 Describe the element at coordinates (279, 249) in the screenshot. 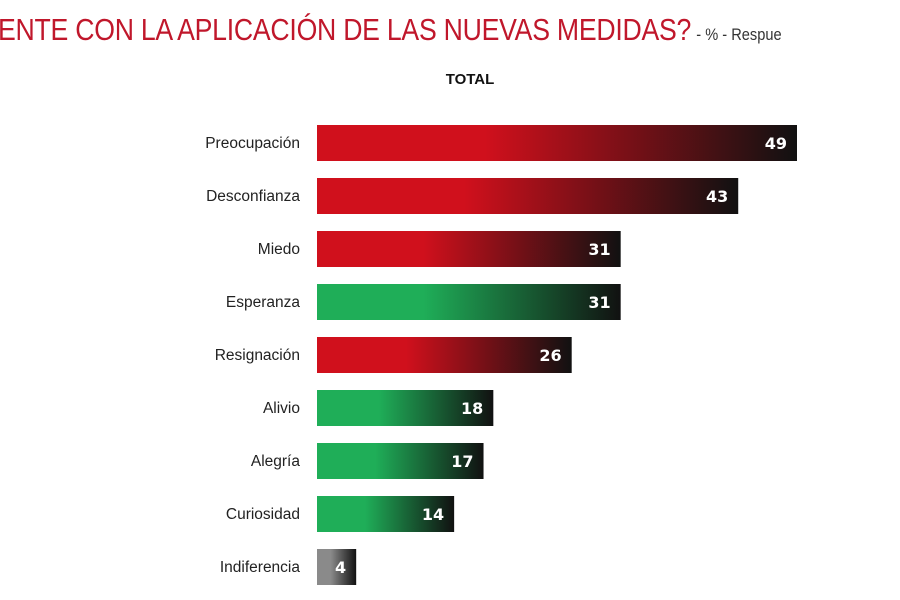

I see `category-label: Miedo` at that location.